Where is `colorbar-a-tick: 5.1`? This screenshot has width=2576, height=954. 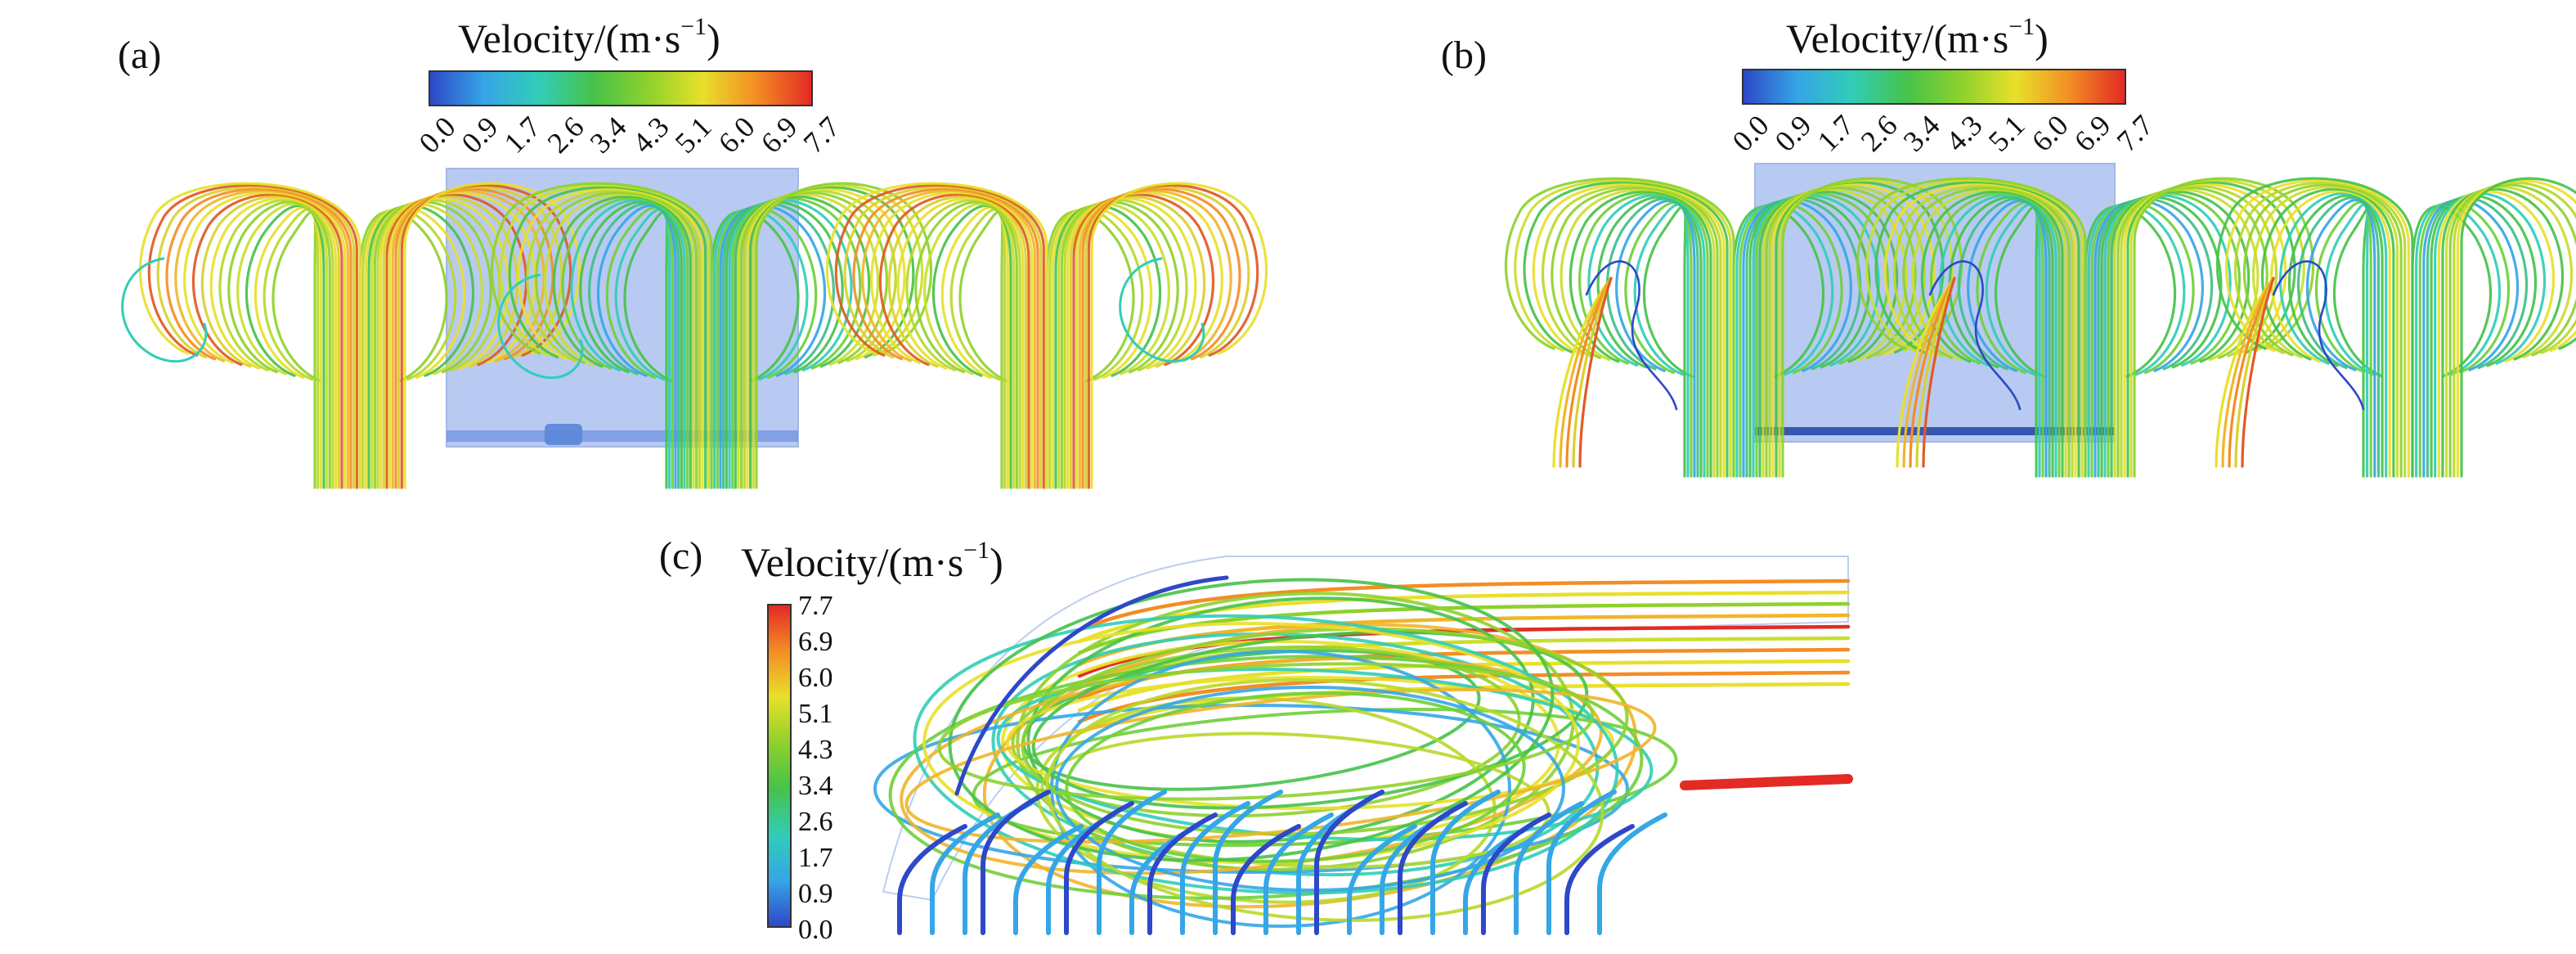
colorbar-a-tick: 5.1 is located at coordinates (694, 135).